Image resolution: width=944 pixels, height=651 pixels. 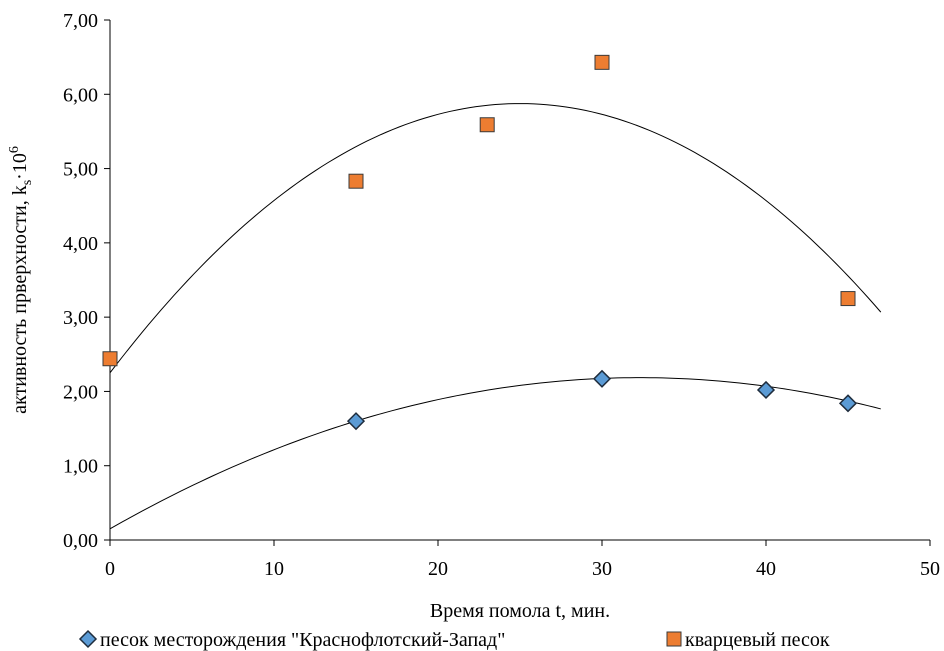 I want to click on y-tick-label: 7,00, so click(x=80, y=21).